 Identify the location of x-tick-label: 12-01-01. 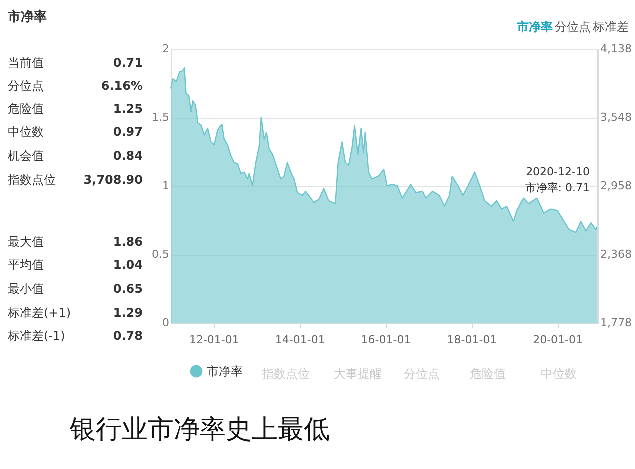
(214, 340).